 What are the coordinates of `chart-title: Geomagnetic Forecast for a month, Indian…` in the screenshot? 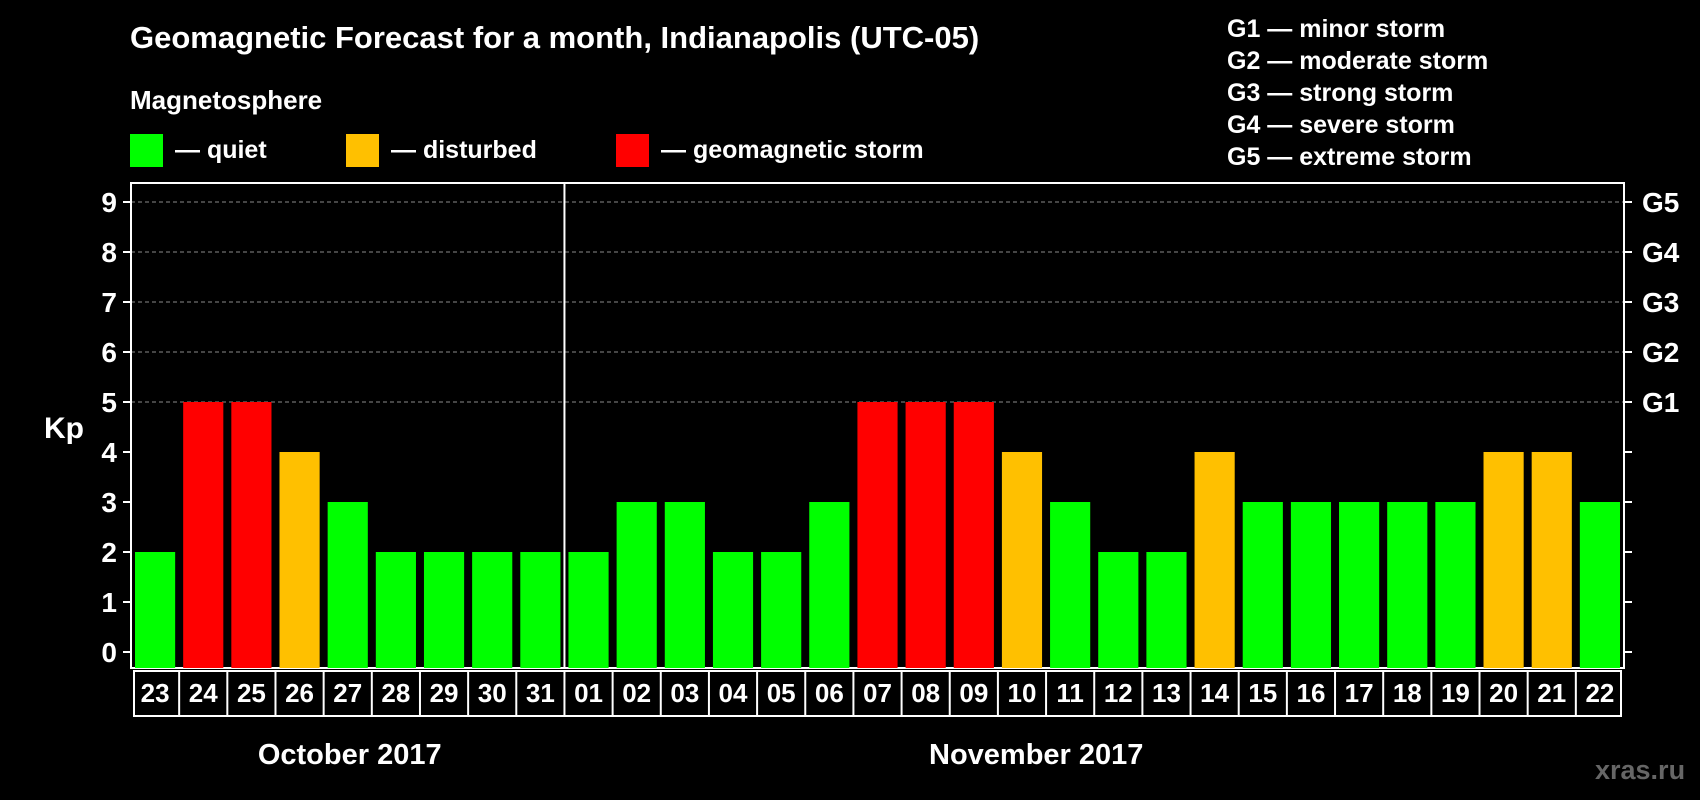 It's located at (555, 37).